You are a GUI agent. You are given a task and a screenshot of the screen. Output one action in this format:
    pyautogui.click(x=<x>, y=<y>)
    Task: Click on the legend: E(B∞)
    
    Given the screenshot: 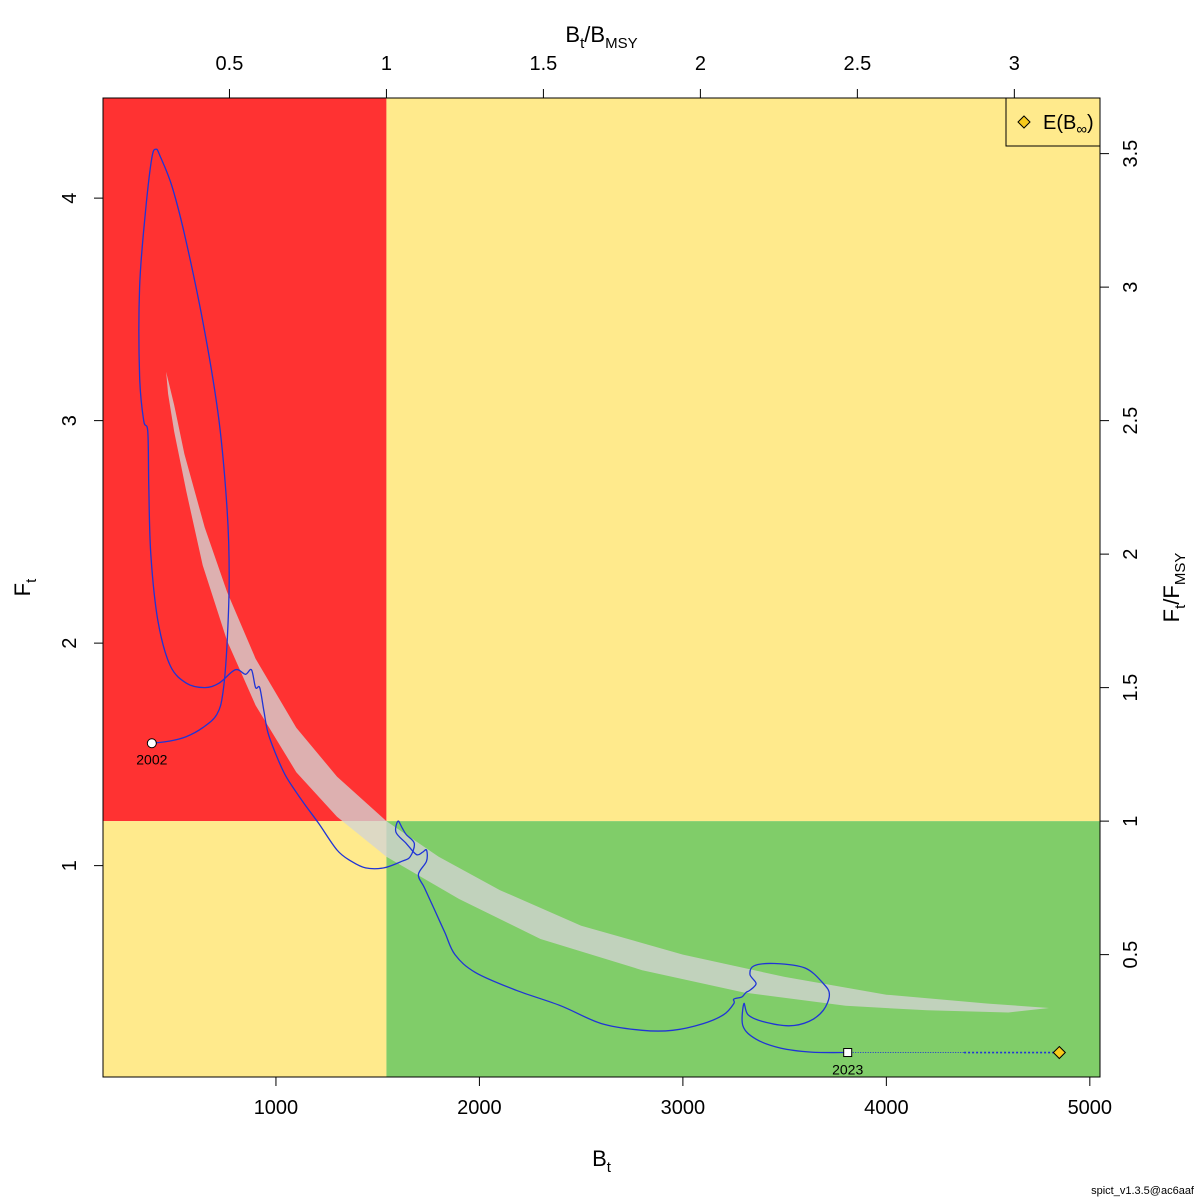 What is the action you would take?
    pyautogui.click(x=1053, y=122)
    